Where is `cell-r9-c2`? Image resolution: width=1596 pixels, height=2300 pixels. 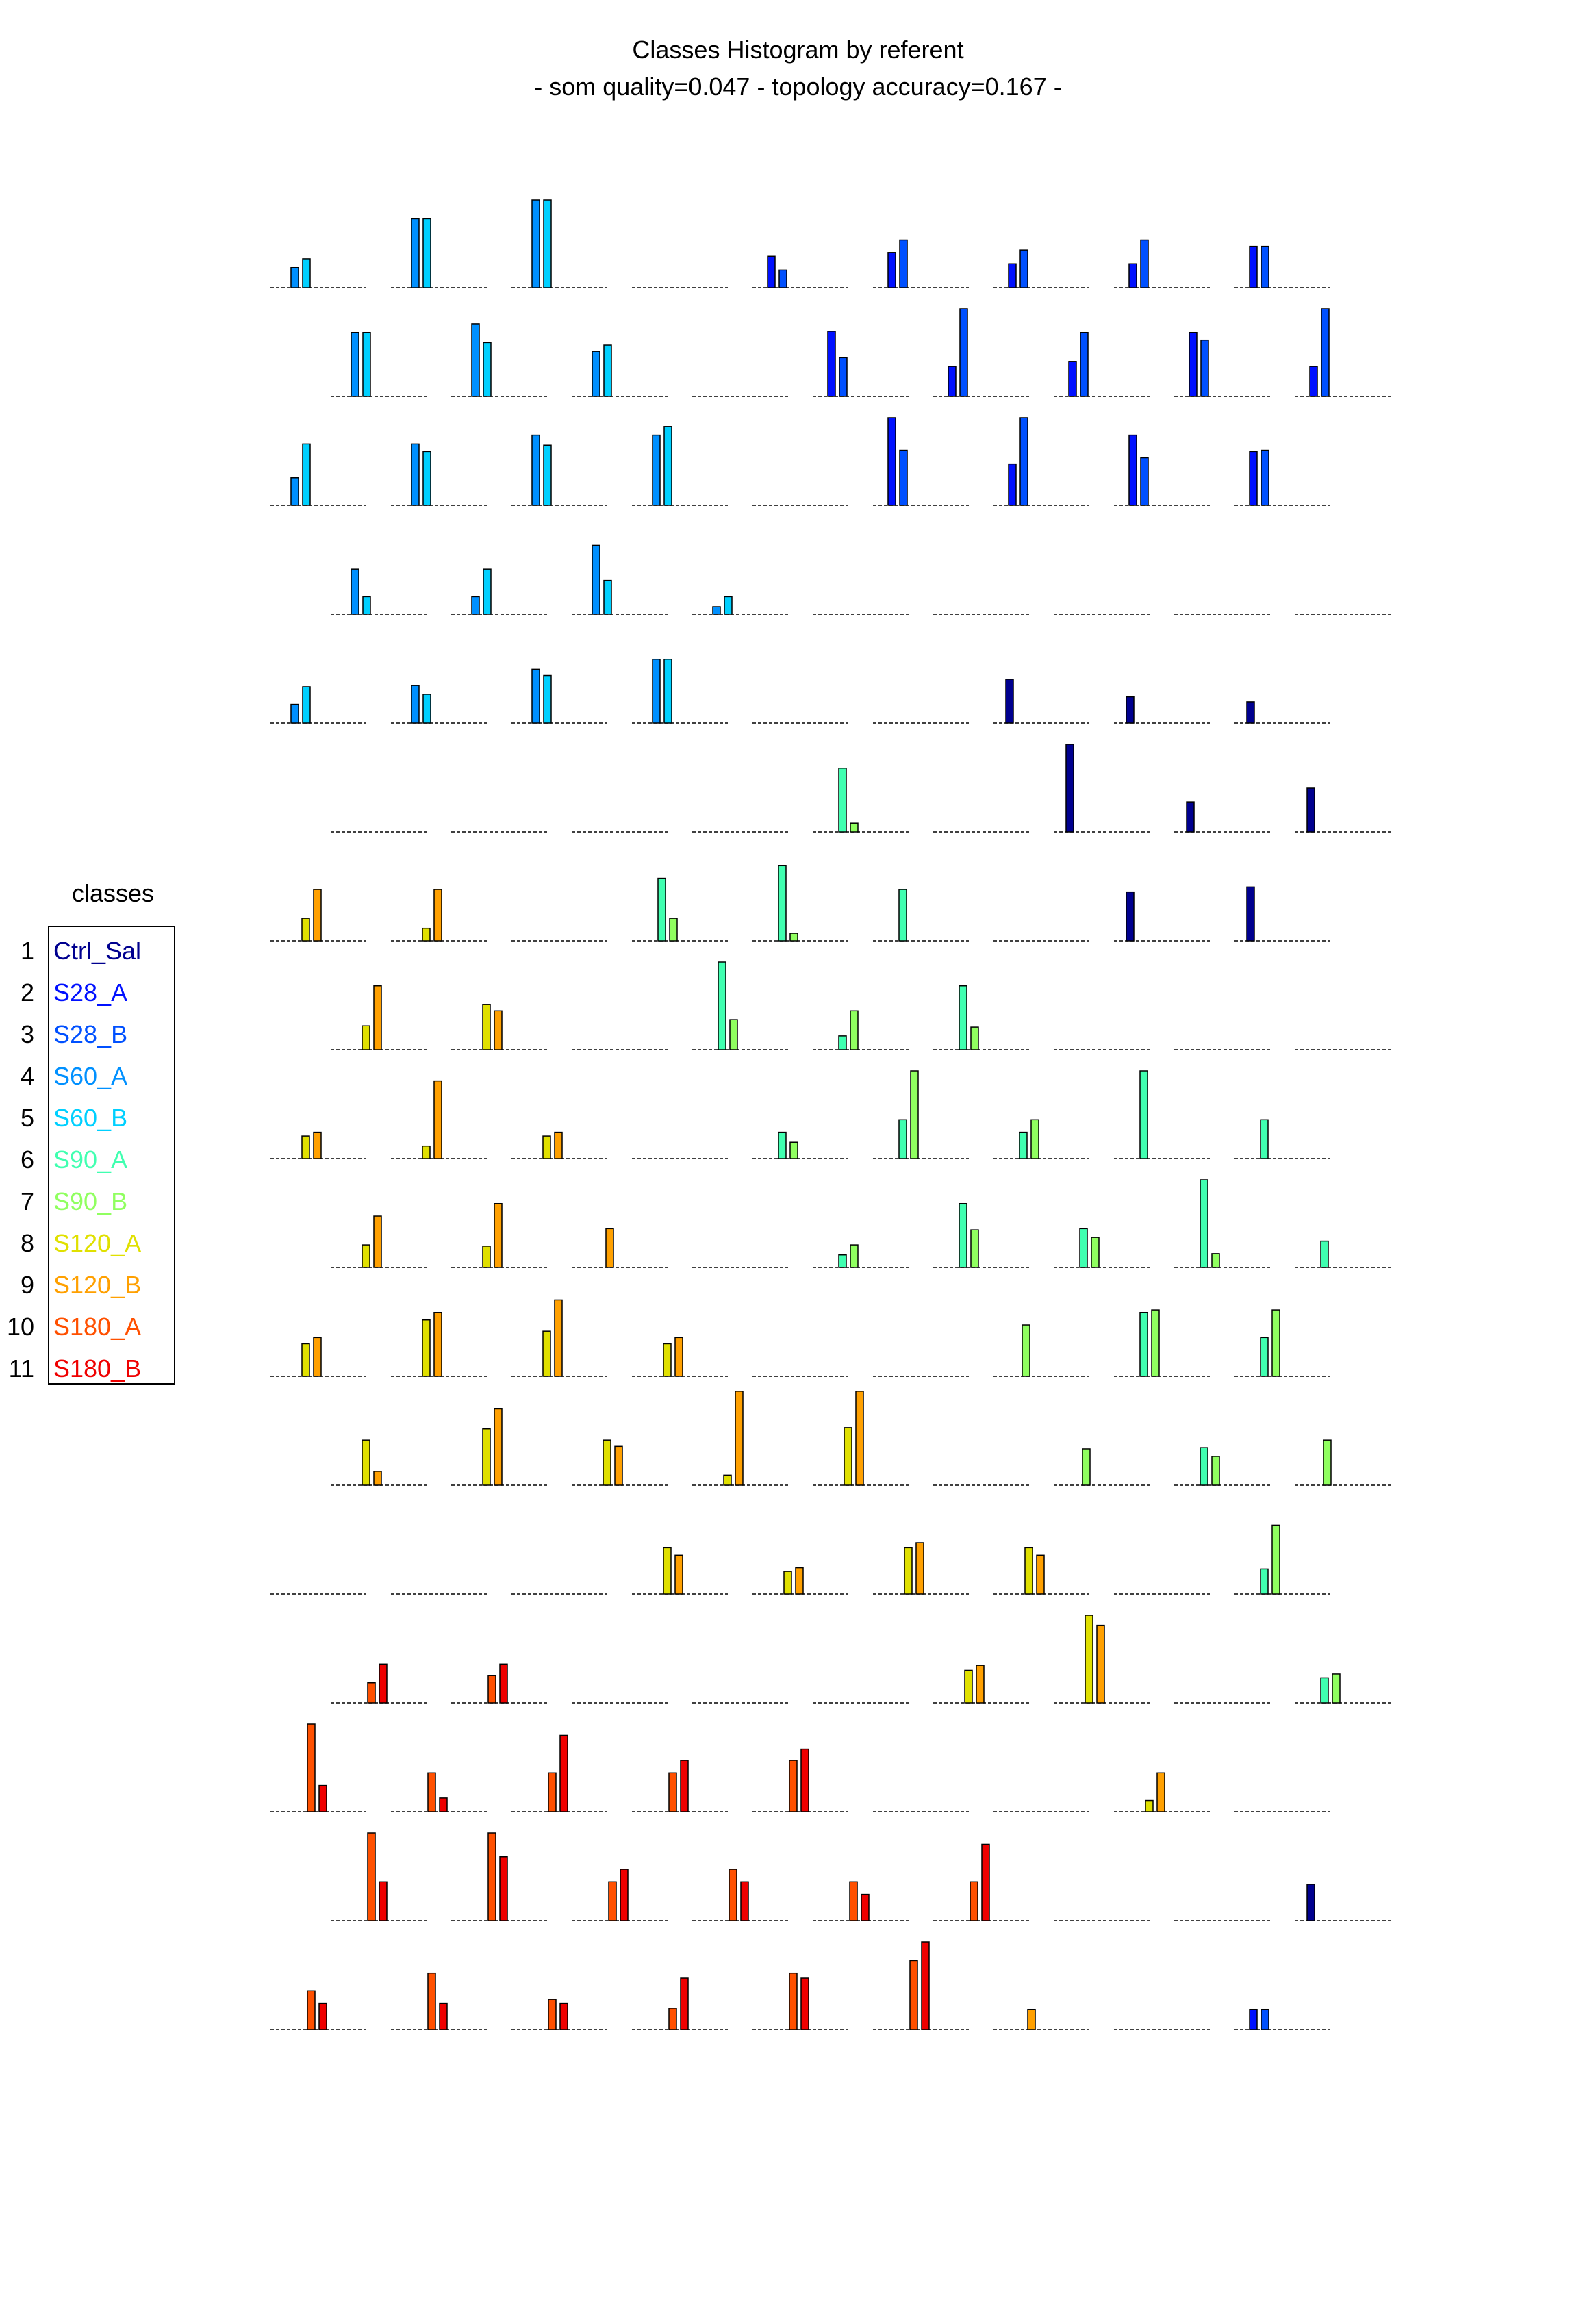
cell-r9-c2 is located at coordinates (439, 1119).